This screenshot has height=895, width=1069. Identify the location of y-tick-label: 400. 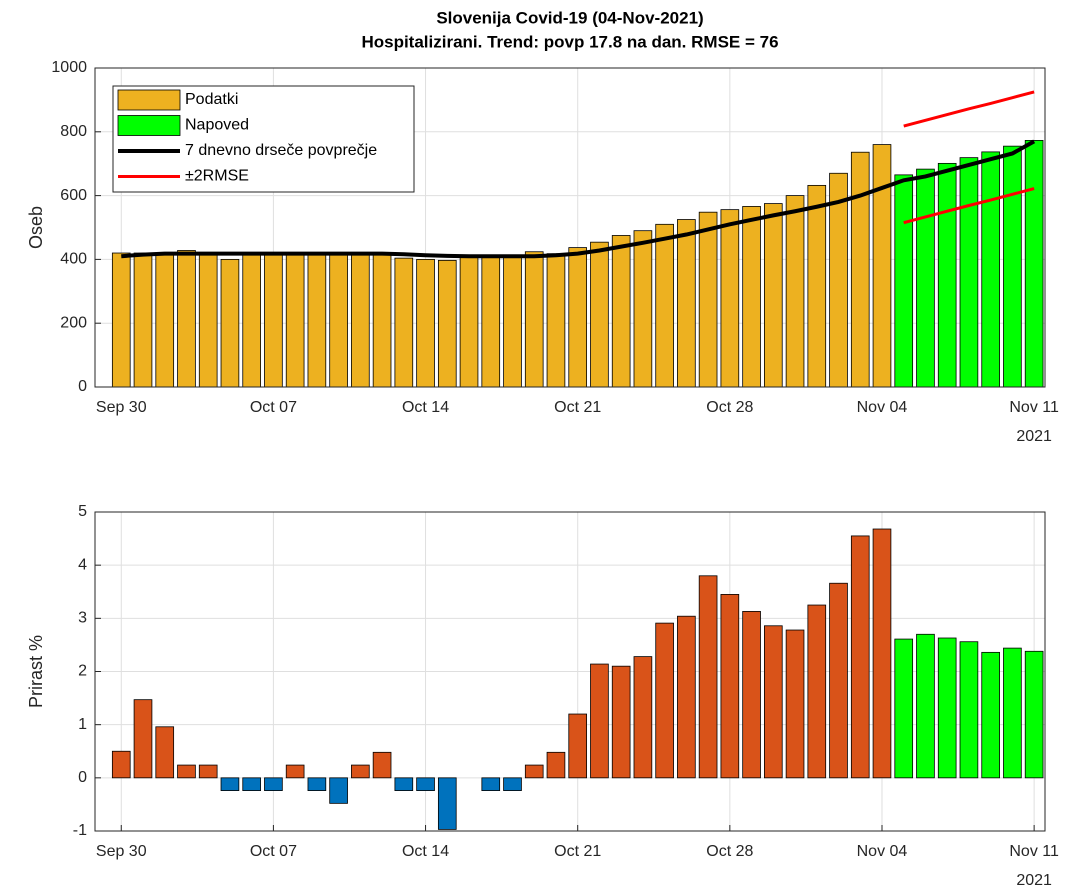
(73, 259).